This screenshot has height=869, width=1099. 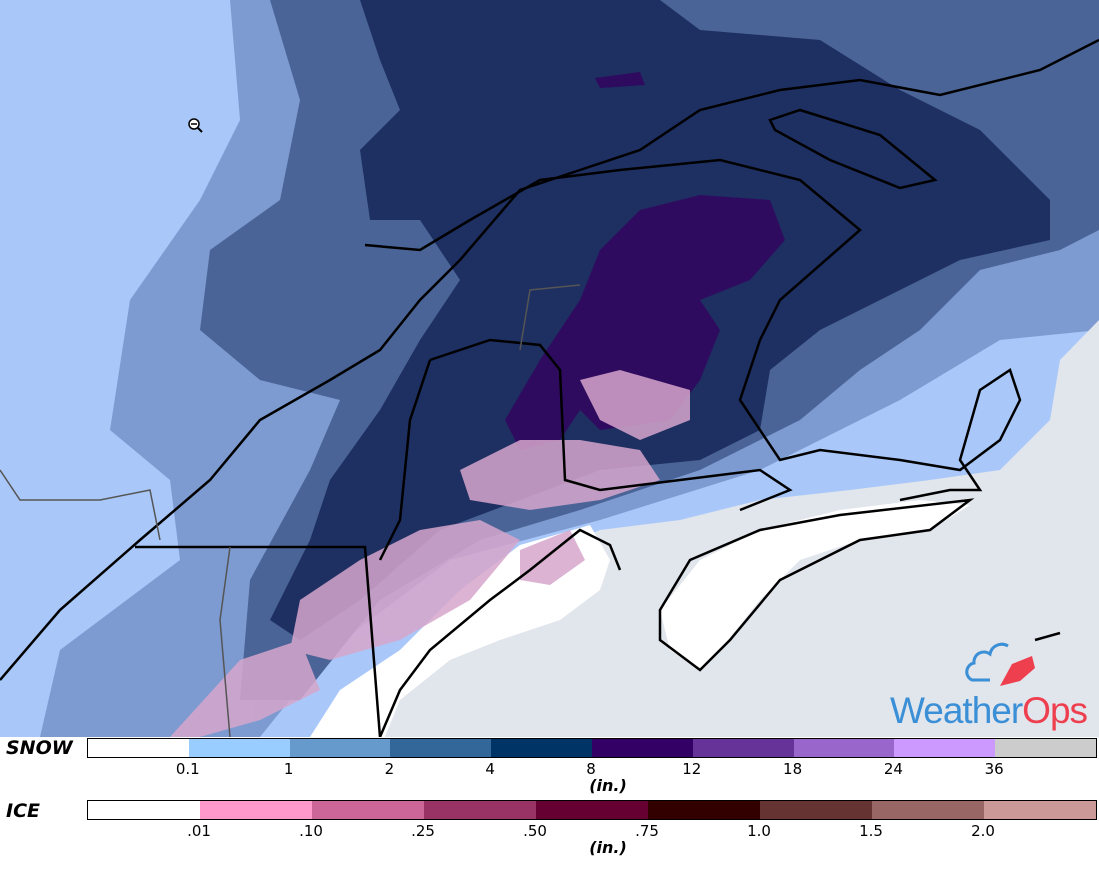 I want to click on ice_legend-tick: .25, so click(x=423, y=831).